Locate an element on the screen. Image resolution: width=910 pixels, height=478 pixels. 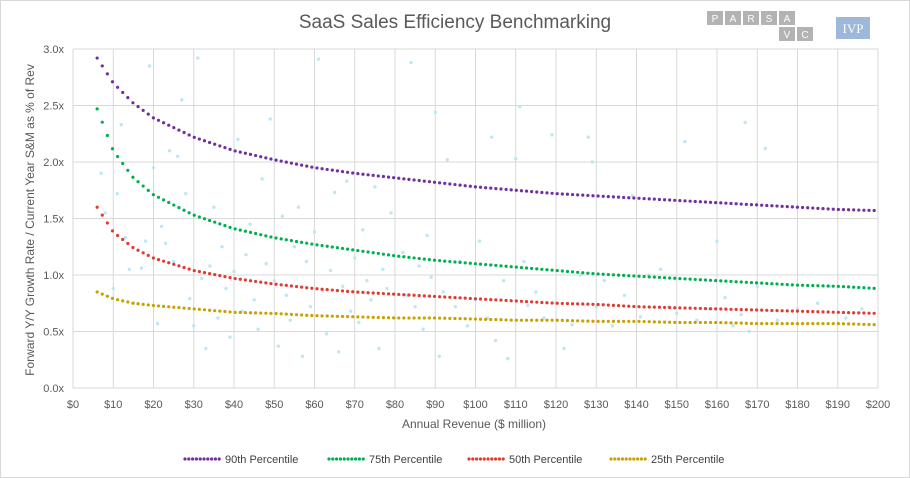
legend-item: 75th Percentile is located at coordinates (384, 460).